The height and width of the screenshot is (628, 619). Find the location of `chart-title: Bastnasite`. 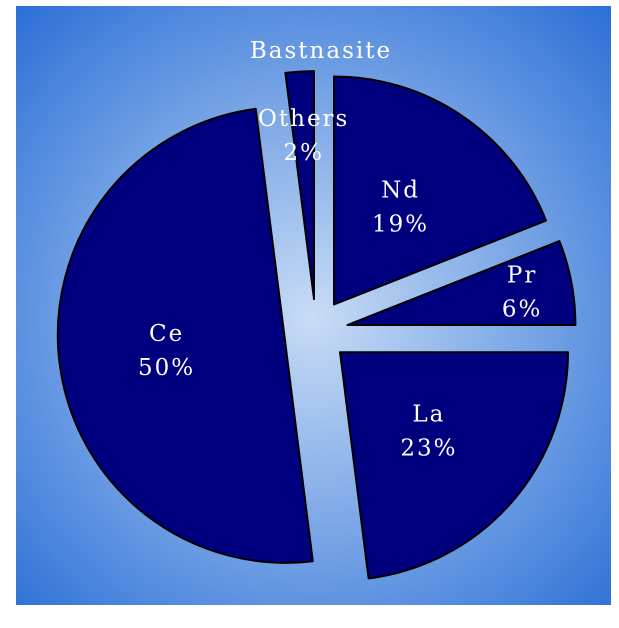

chart-title: Bastnasite is located at coordinates (321, 51).